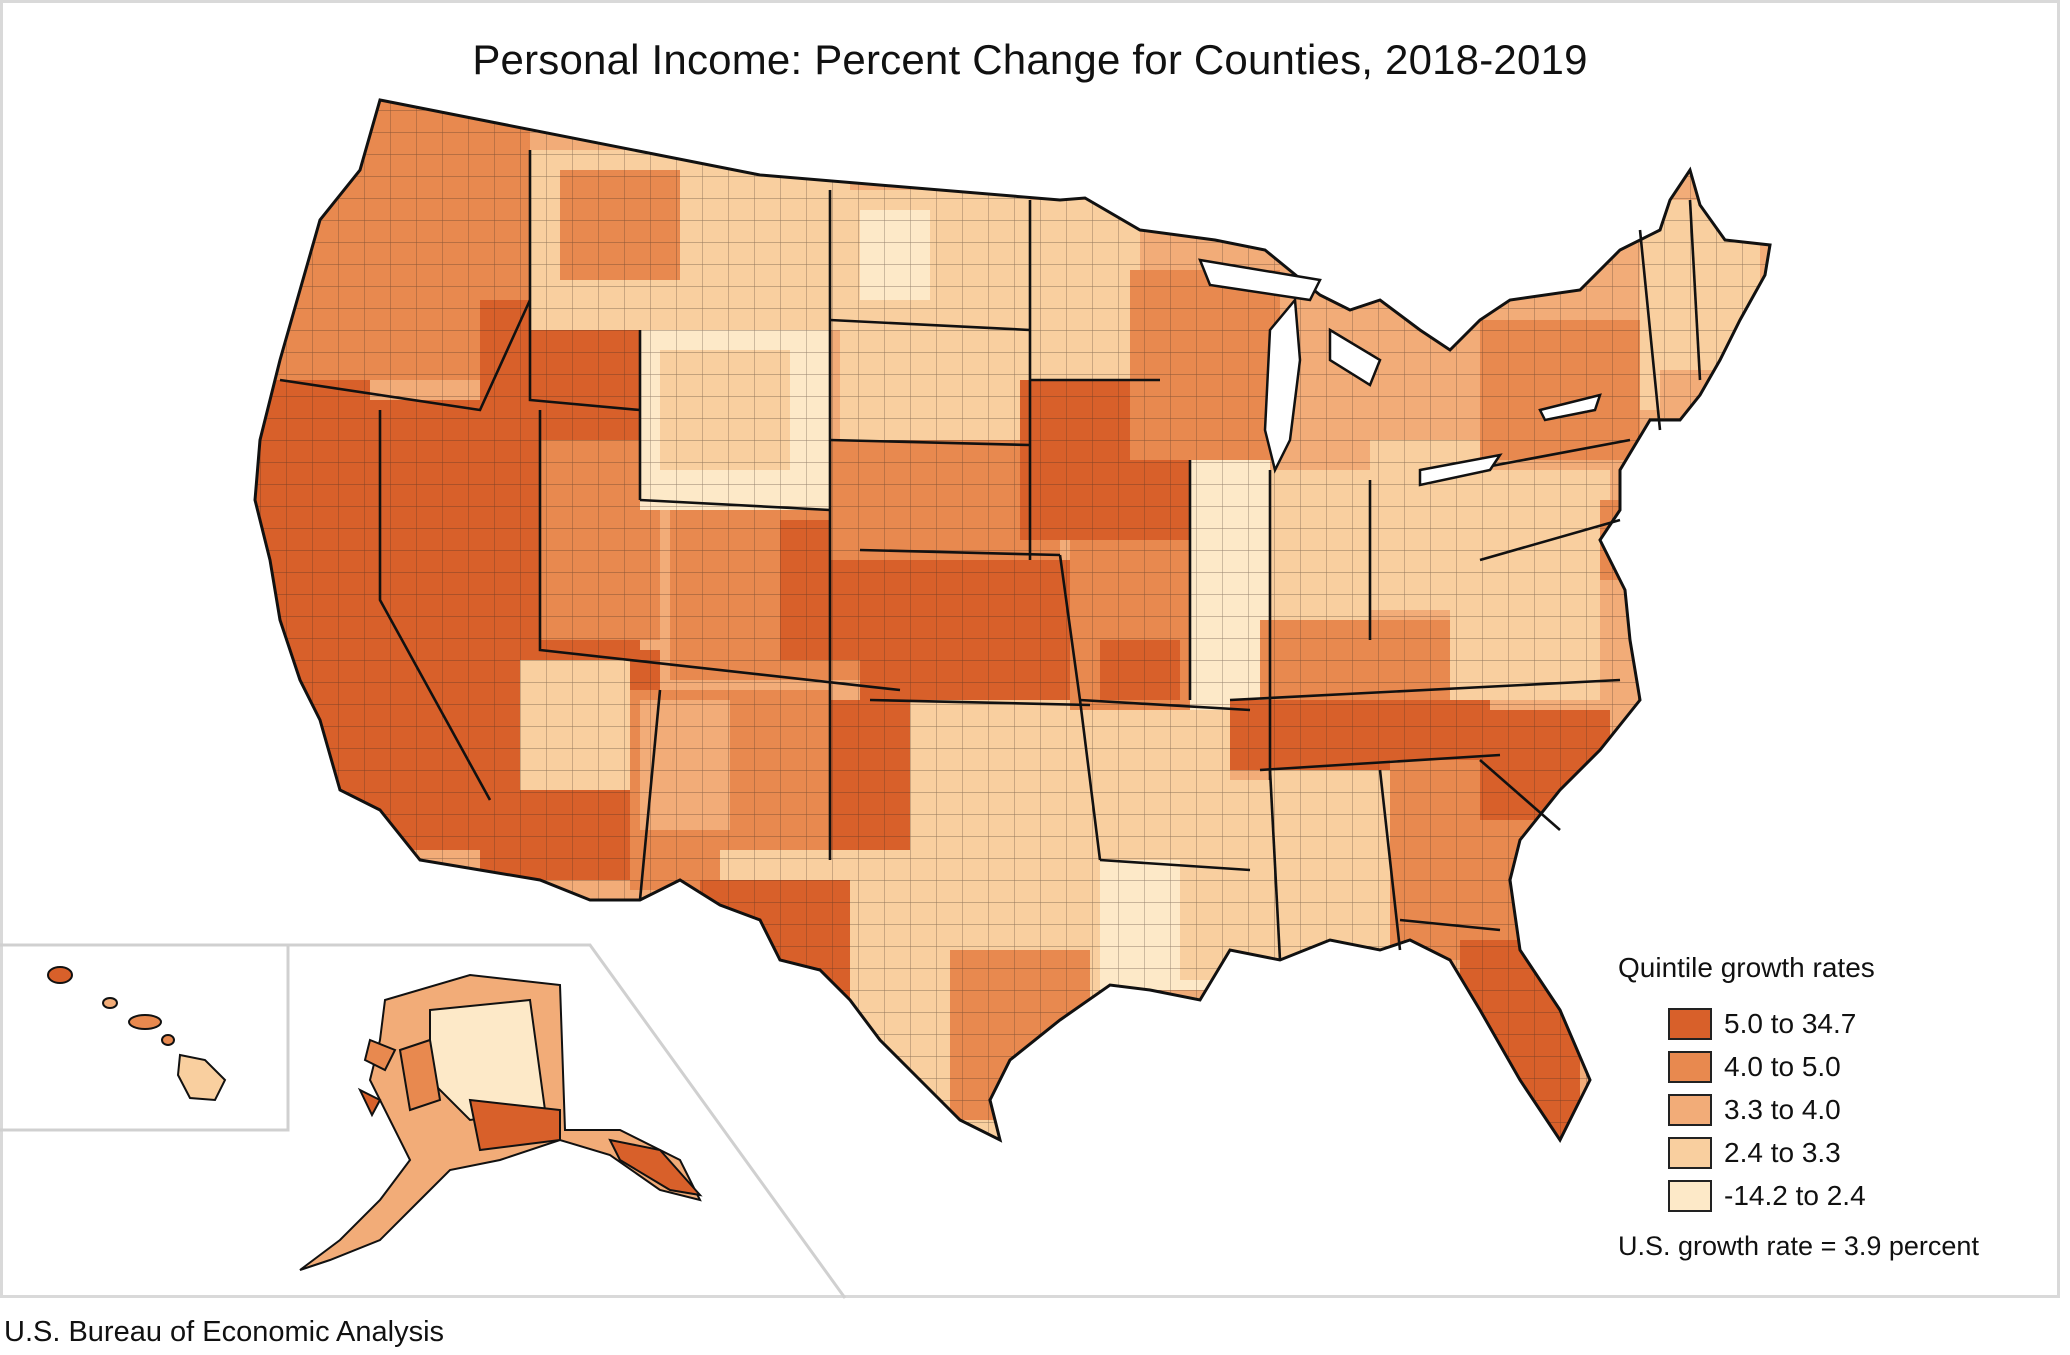 The image size is (2070, 1355). I want to click on inset-frames, so click(423, 1121).